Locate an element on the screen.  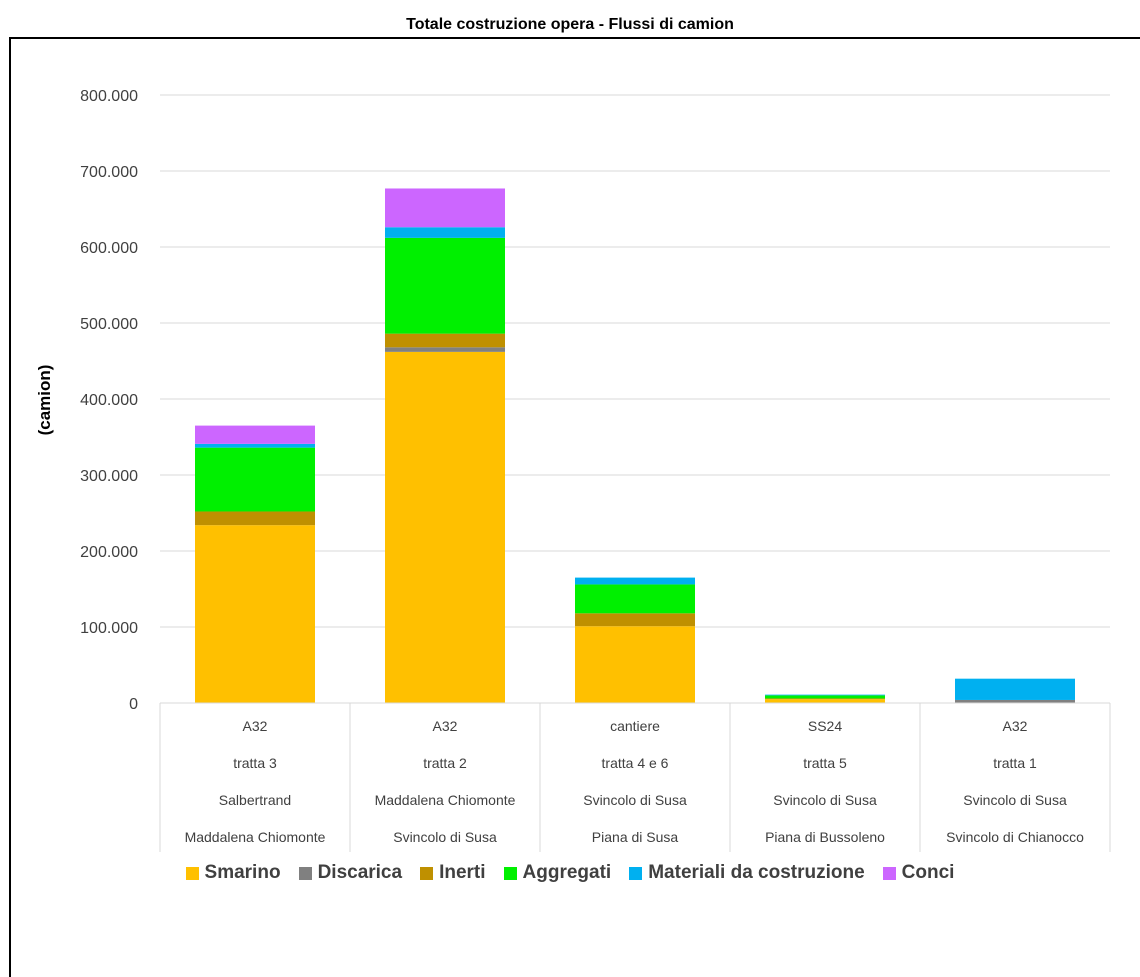
y-tick-label: 100.000 is located at coordinates (109, 628).